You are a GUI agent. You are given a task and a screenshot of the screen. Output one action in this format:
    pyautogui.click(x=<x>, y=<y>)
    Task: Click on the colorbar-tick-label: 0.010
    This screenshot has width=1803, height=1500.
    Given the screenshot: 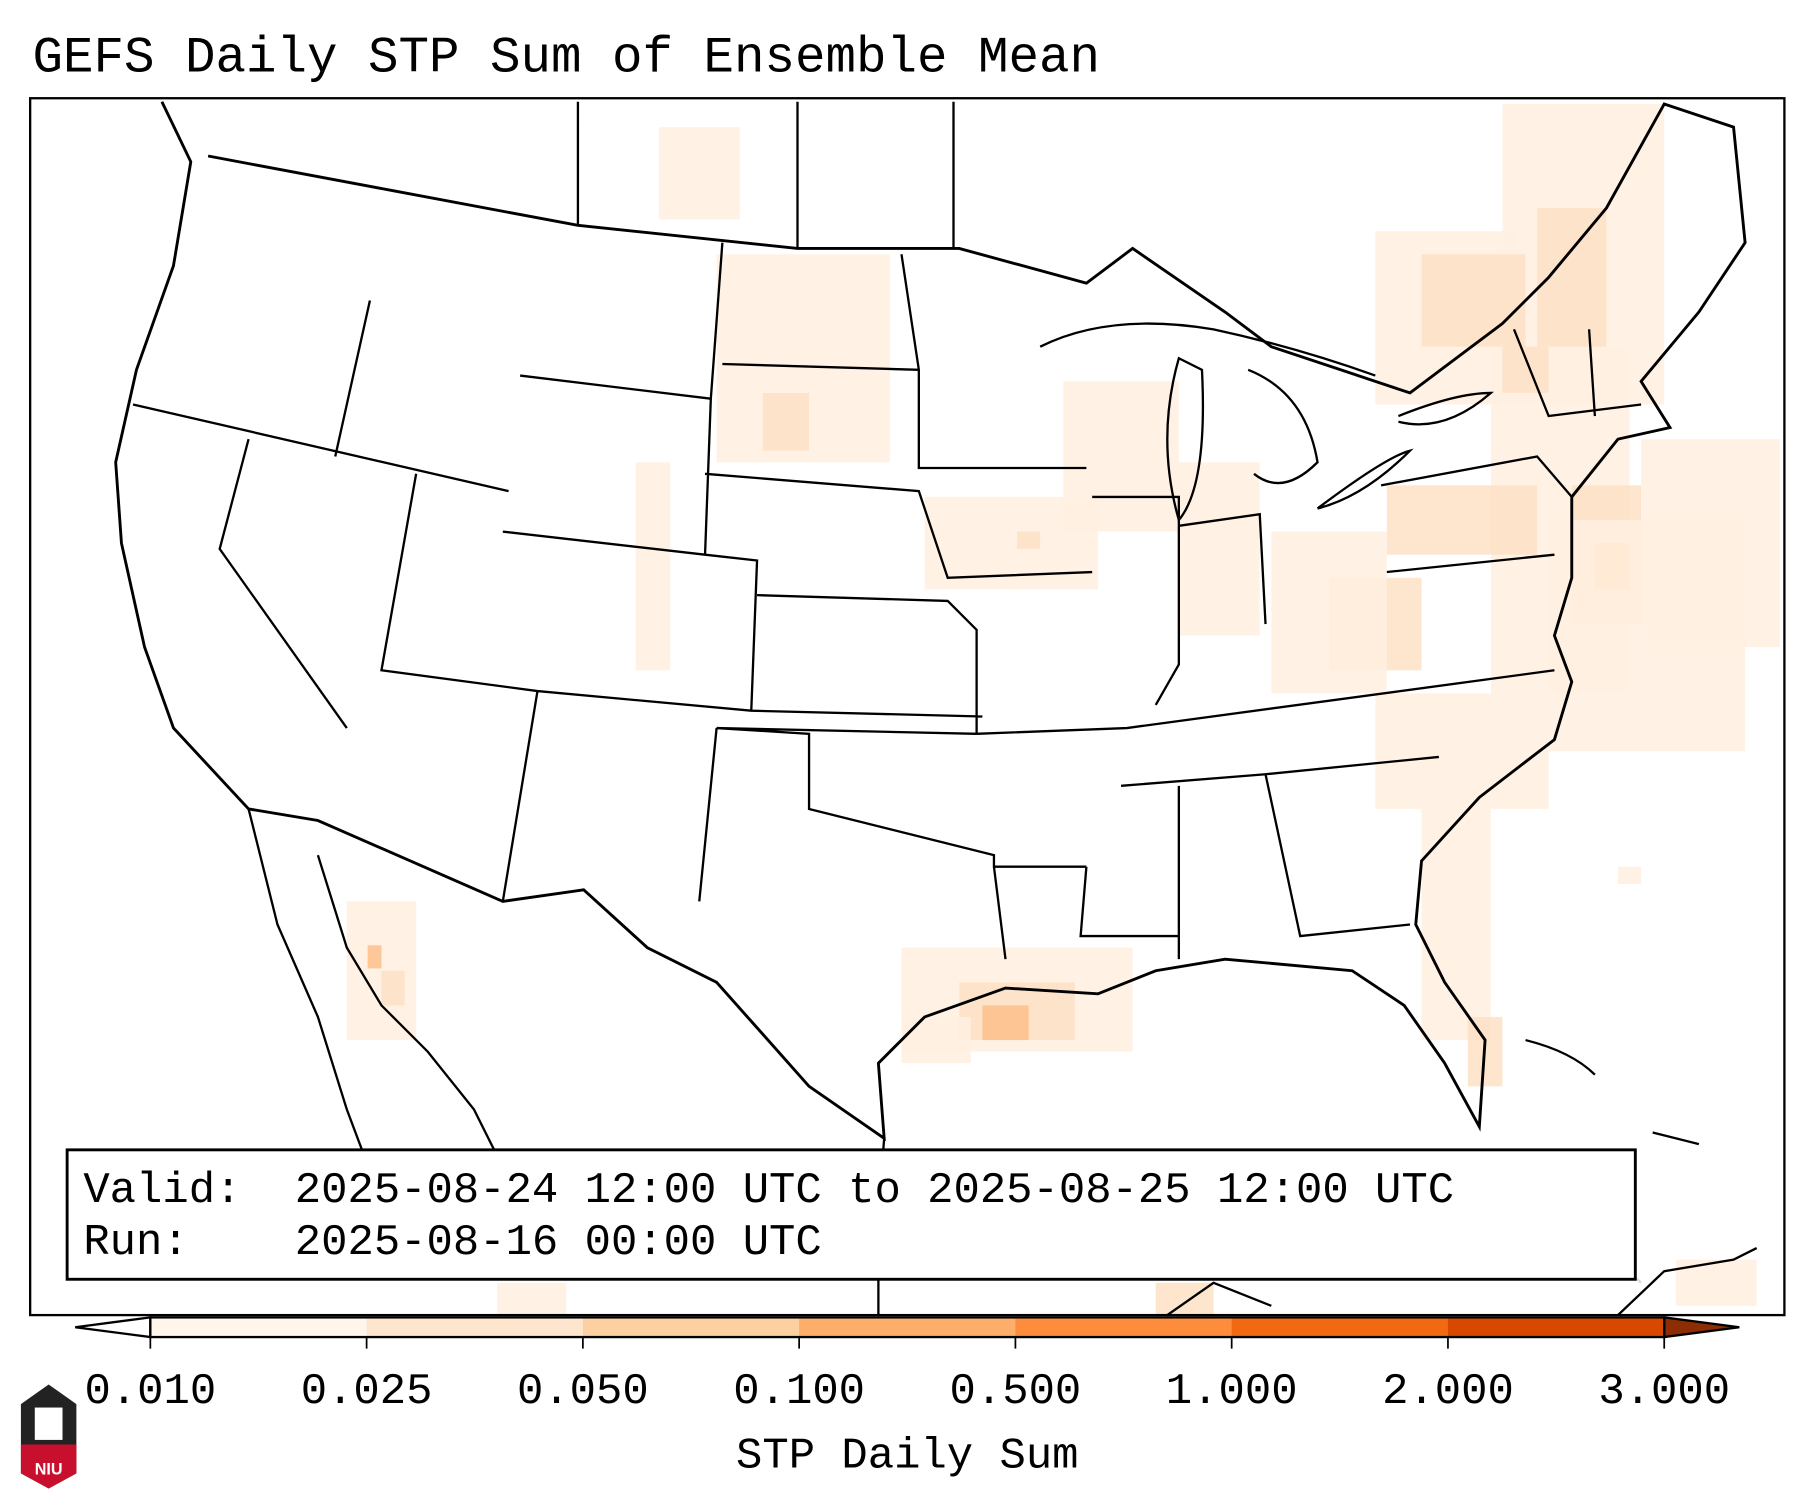 What is the action you would take?
    pyautogui.click(x=150, y=1392)
    